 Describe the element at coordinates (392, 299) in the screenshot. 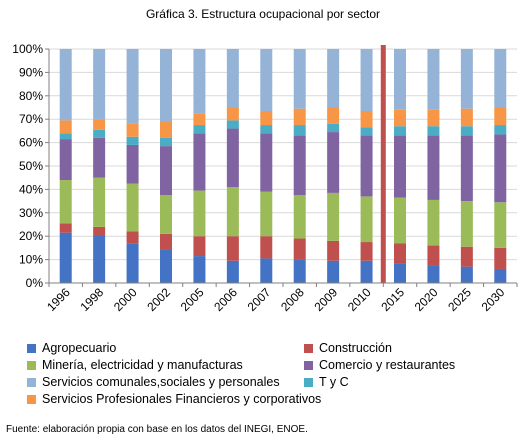

I see `x-tick-label: 2015` at that location.